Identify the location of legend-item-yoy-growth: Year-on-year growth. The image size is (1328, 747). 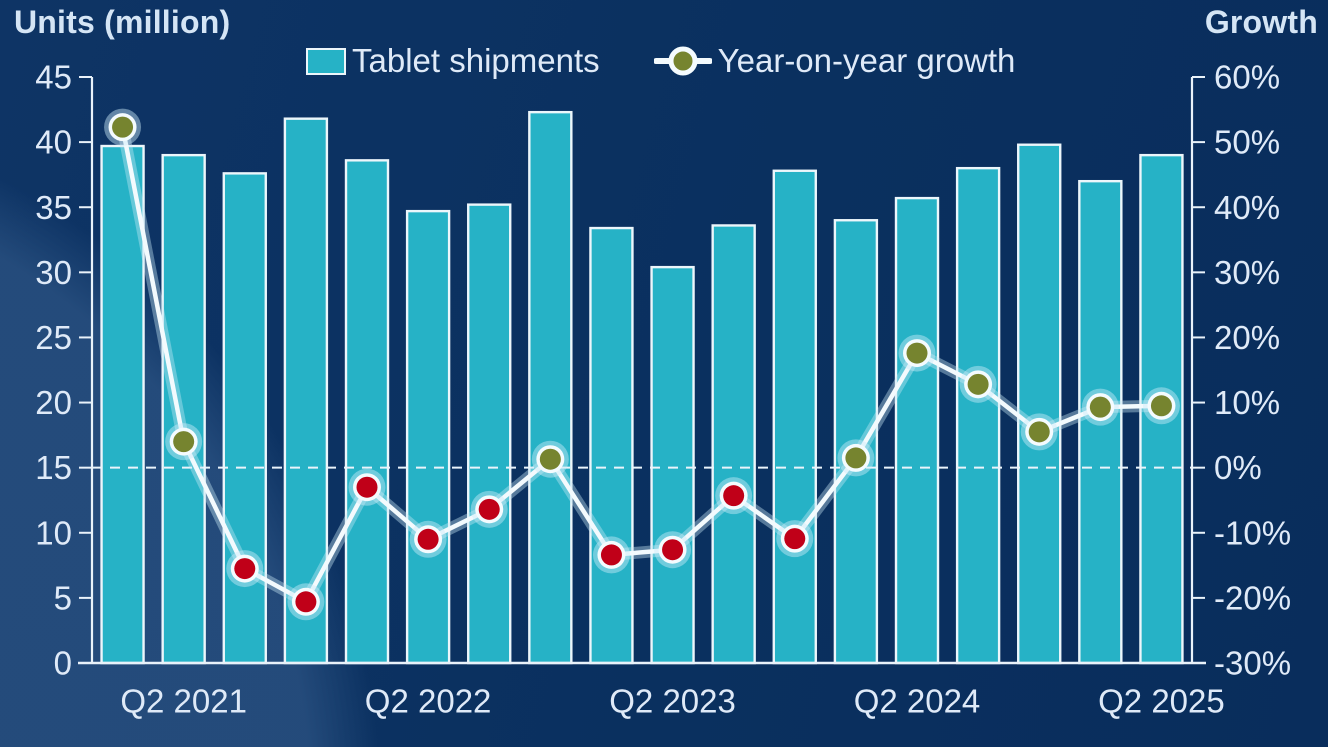
(834, 61).